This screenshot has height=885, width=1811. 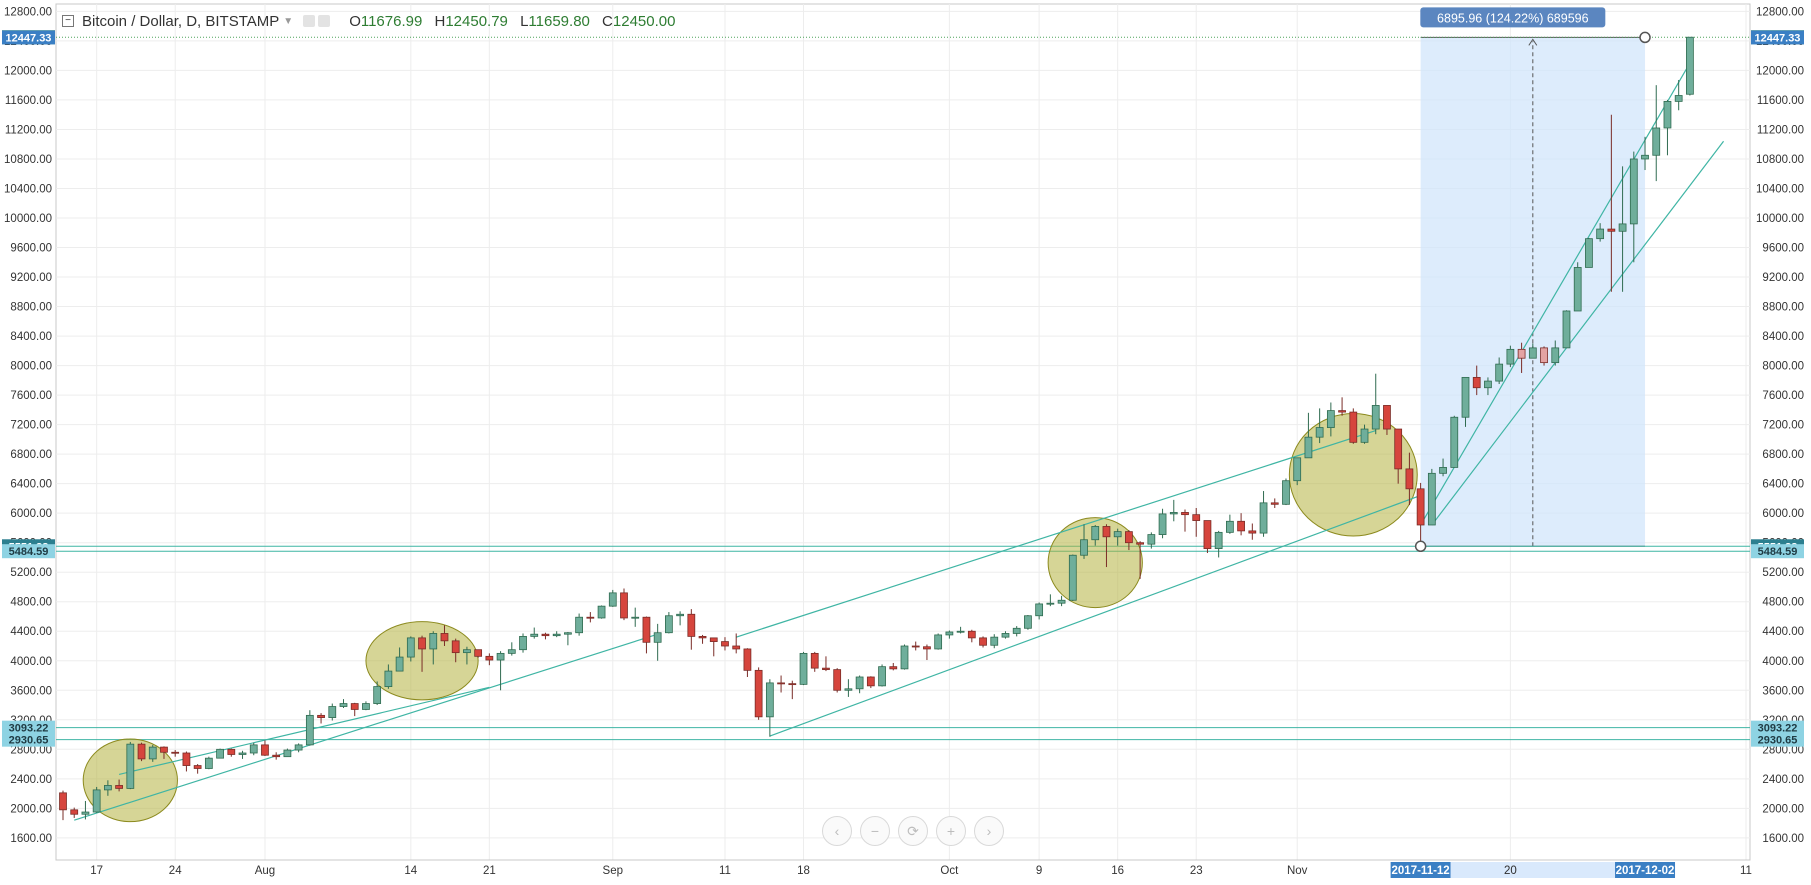 What do you see at coordinates (309, 21) in the screenshot?
I see `eye-icon` at bounding box center [309, 21].